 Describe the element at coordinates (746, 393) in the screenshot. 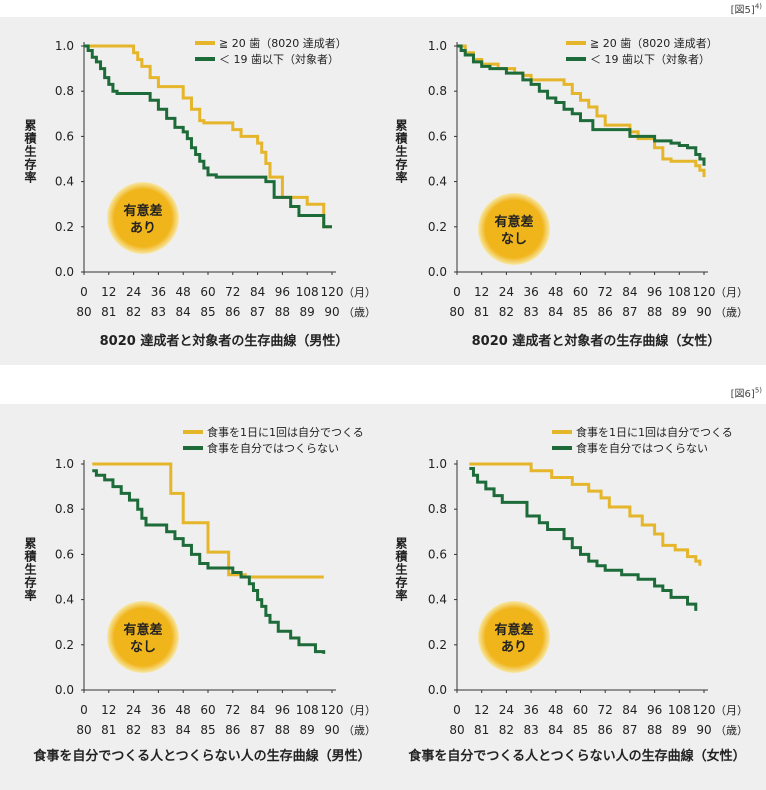

I see `figure-6-label: [図6]5)` at that location.